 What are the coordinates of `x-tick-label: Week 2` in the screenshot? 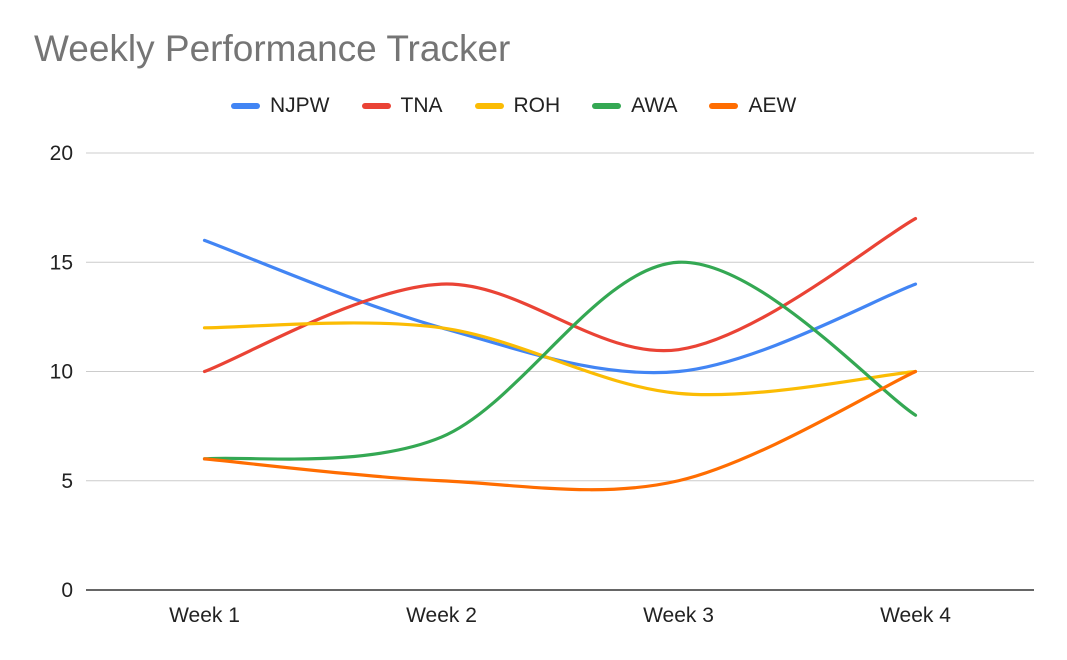 It's located at (441, 615).